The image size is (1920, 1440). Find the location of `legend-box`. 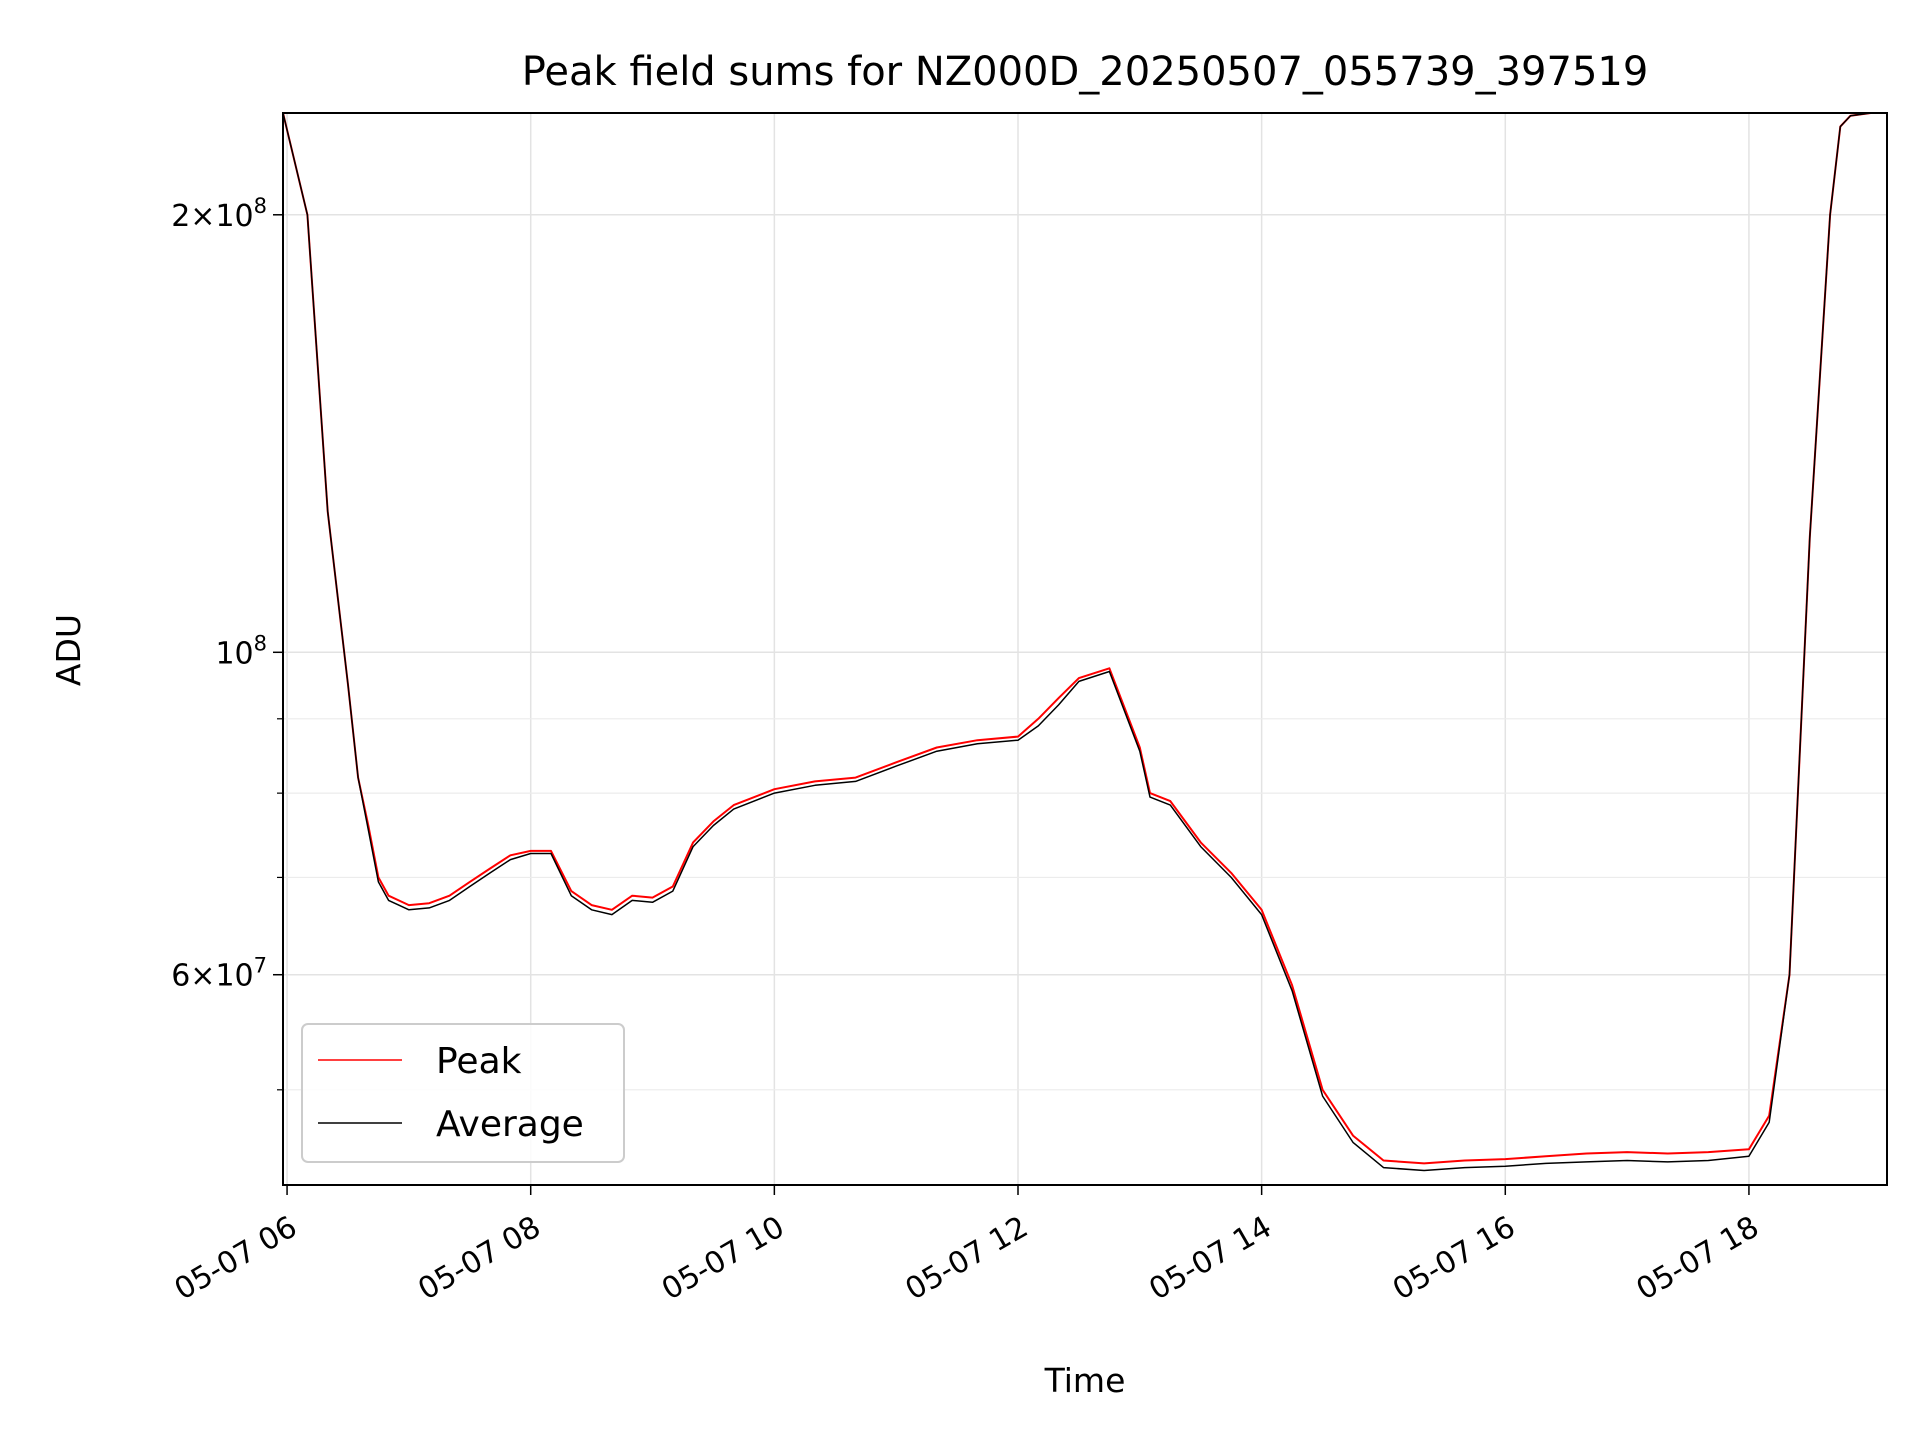

legend-box is located at coordinates (463, 1093).